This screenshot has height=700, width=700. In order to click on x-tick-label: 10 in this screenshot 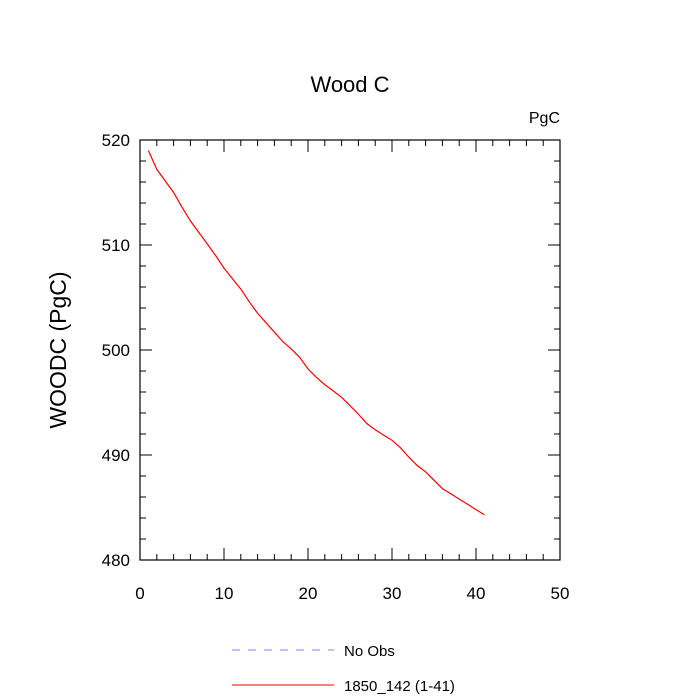, I will do `click(224, 593)`.